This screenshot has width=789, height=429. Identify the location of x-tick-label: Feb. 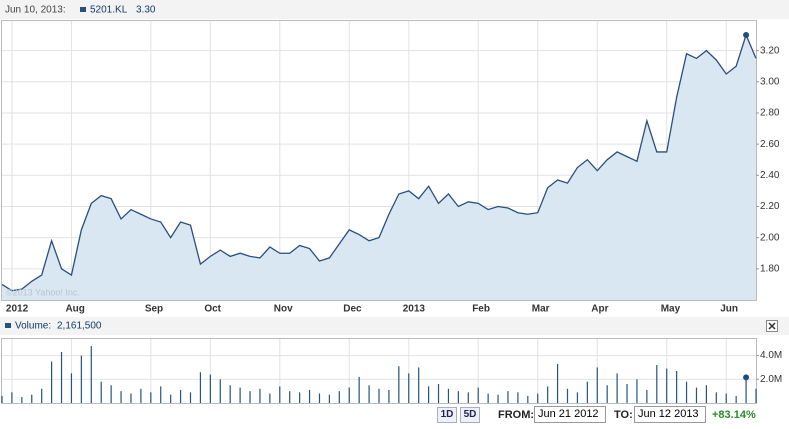
(481, 309).